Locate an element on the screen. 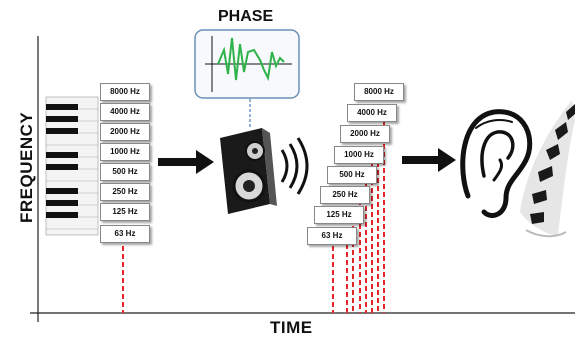 This screenshot has height=341, width=575. output-band-label: 63 Hz is located at coordinates (332, 236).